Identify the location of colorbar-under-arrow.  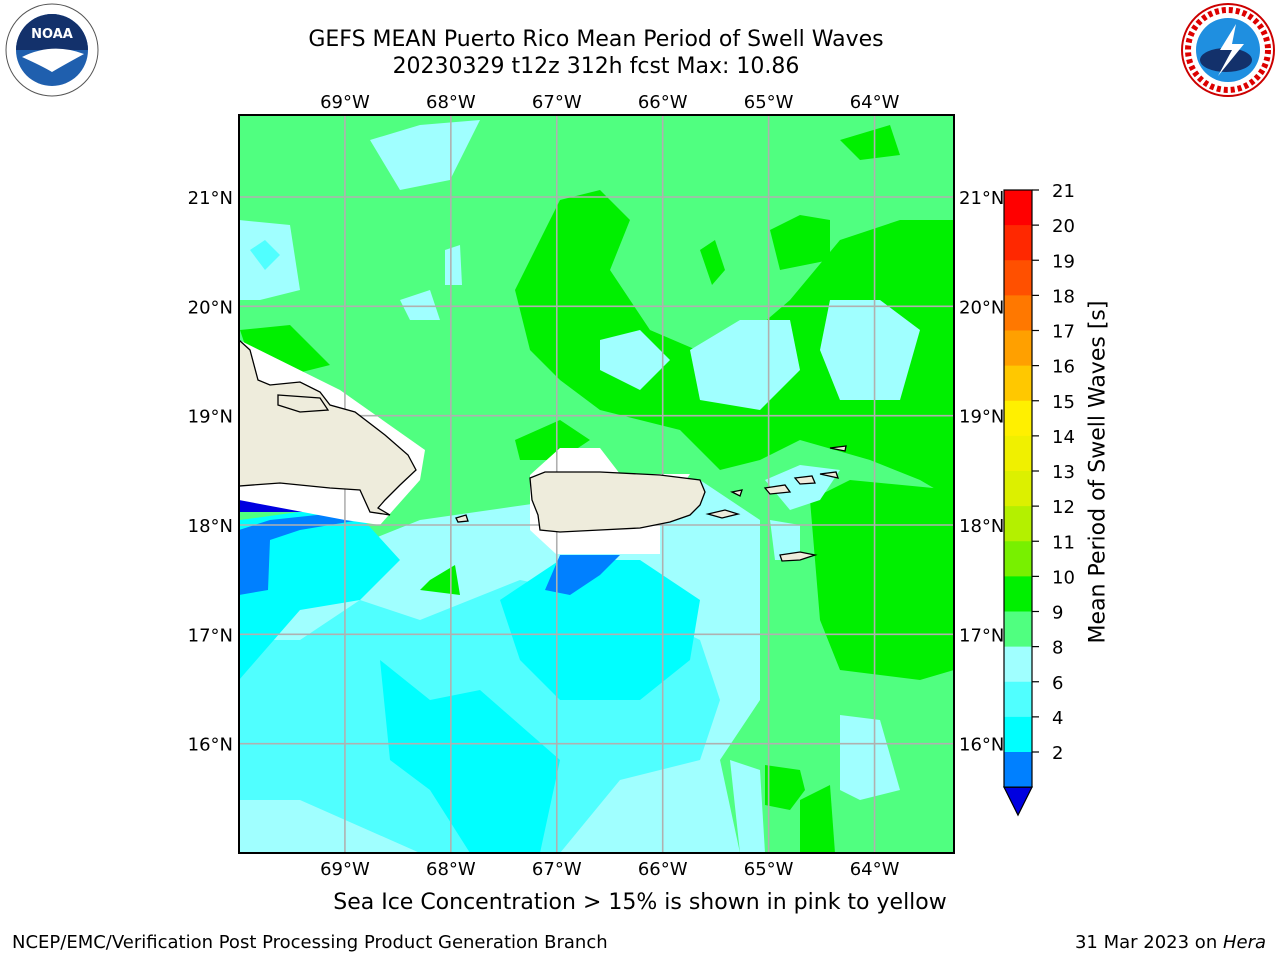
(1018, 801).